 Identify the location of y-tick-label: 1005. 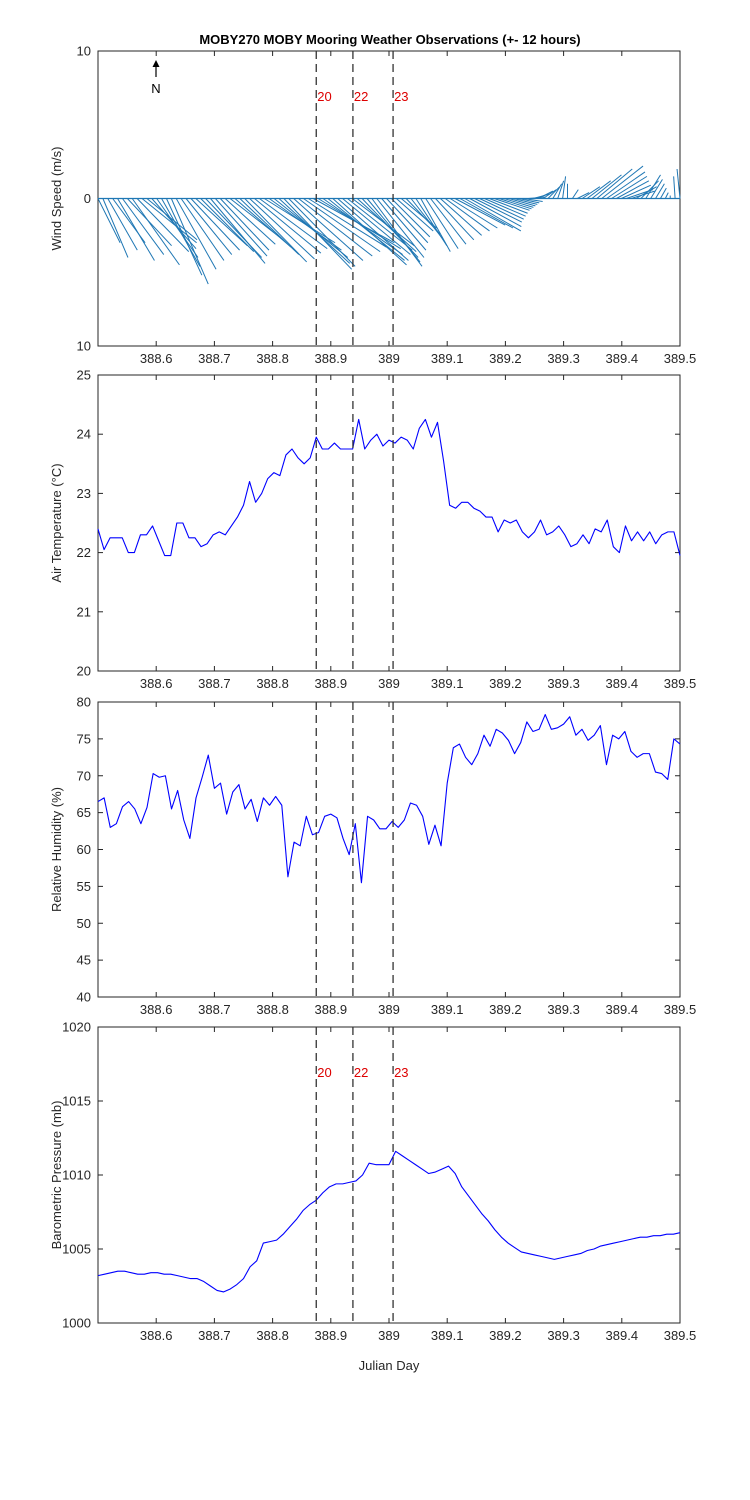
(76, 1249).